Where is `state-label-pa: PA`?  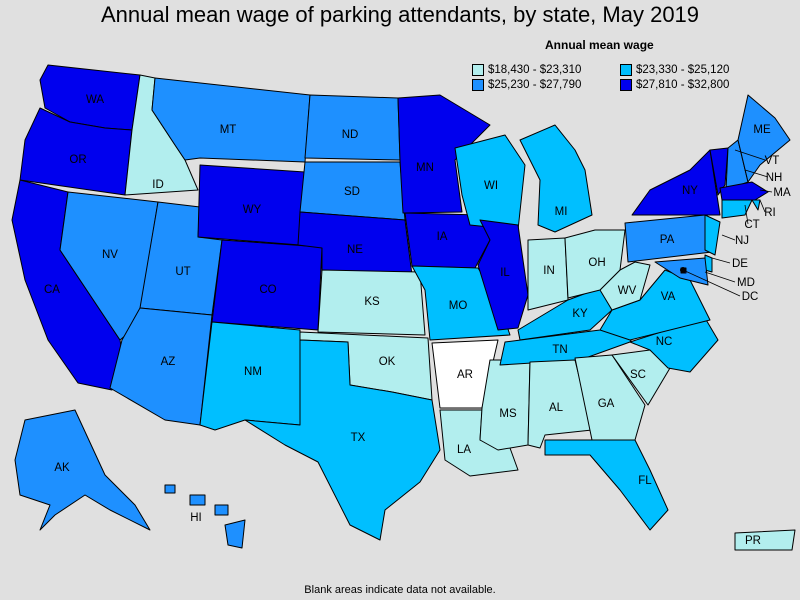 state-label-pa: PA is located at coordinates (667, 240).